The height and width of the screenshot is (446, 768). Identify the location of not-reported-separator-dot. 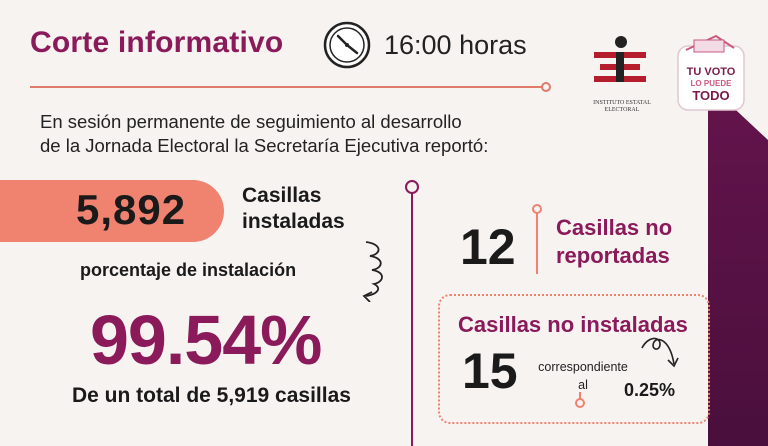
(537, 209).